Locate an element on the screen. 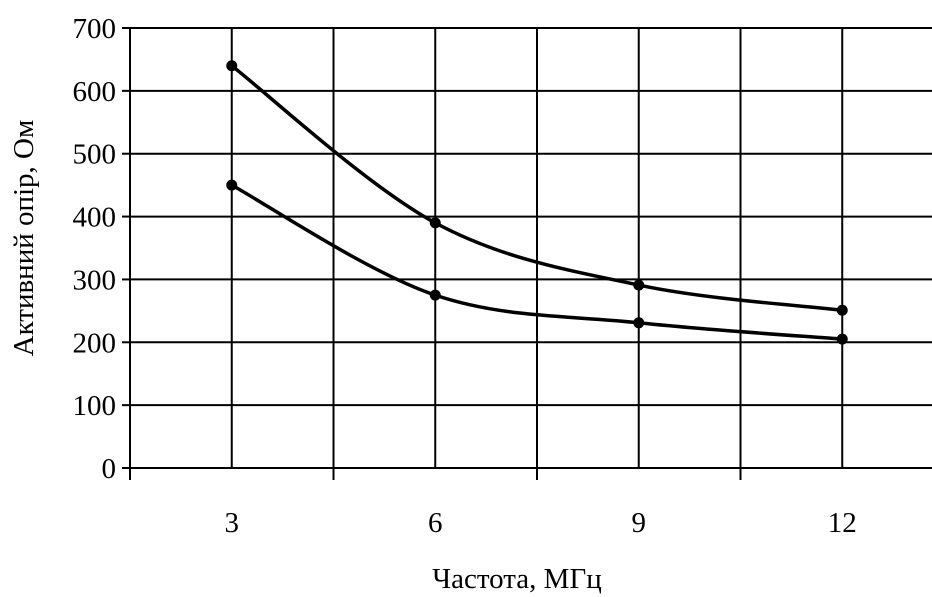 The image size is (932, 597). y-axis-label: Активний опір, Ом is located at coordinates (24, 238).